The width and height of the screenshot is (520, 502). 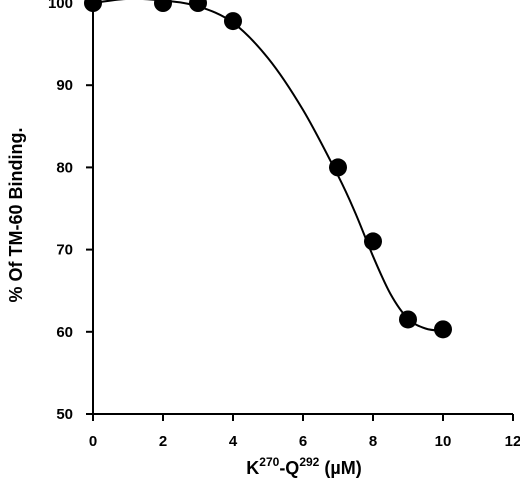 I want to click on x-tick-label: 0, so click(x=93, y=441).